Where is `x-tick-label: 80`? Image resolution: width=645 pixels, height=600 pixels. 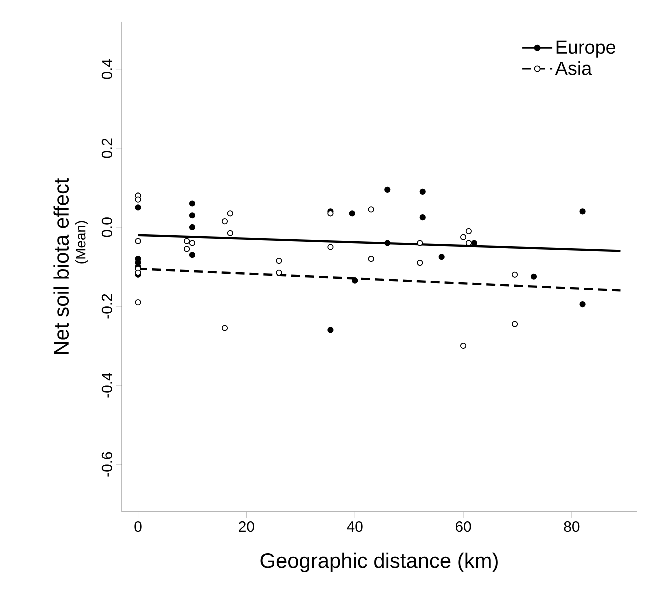
x-tick-label: 80 is located at coordinates (572, 527).